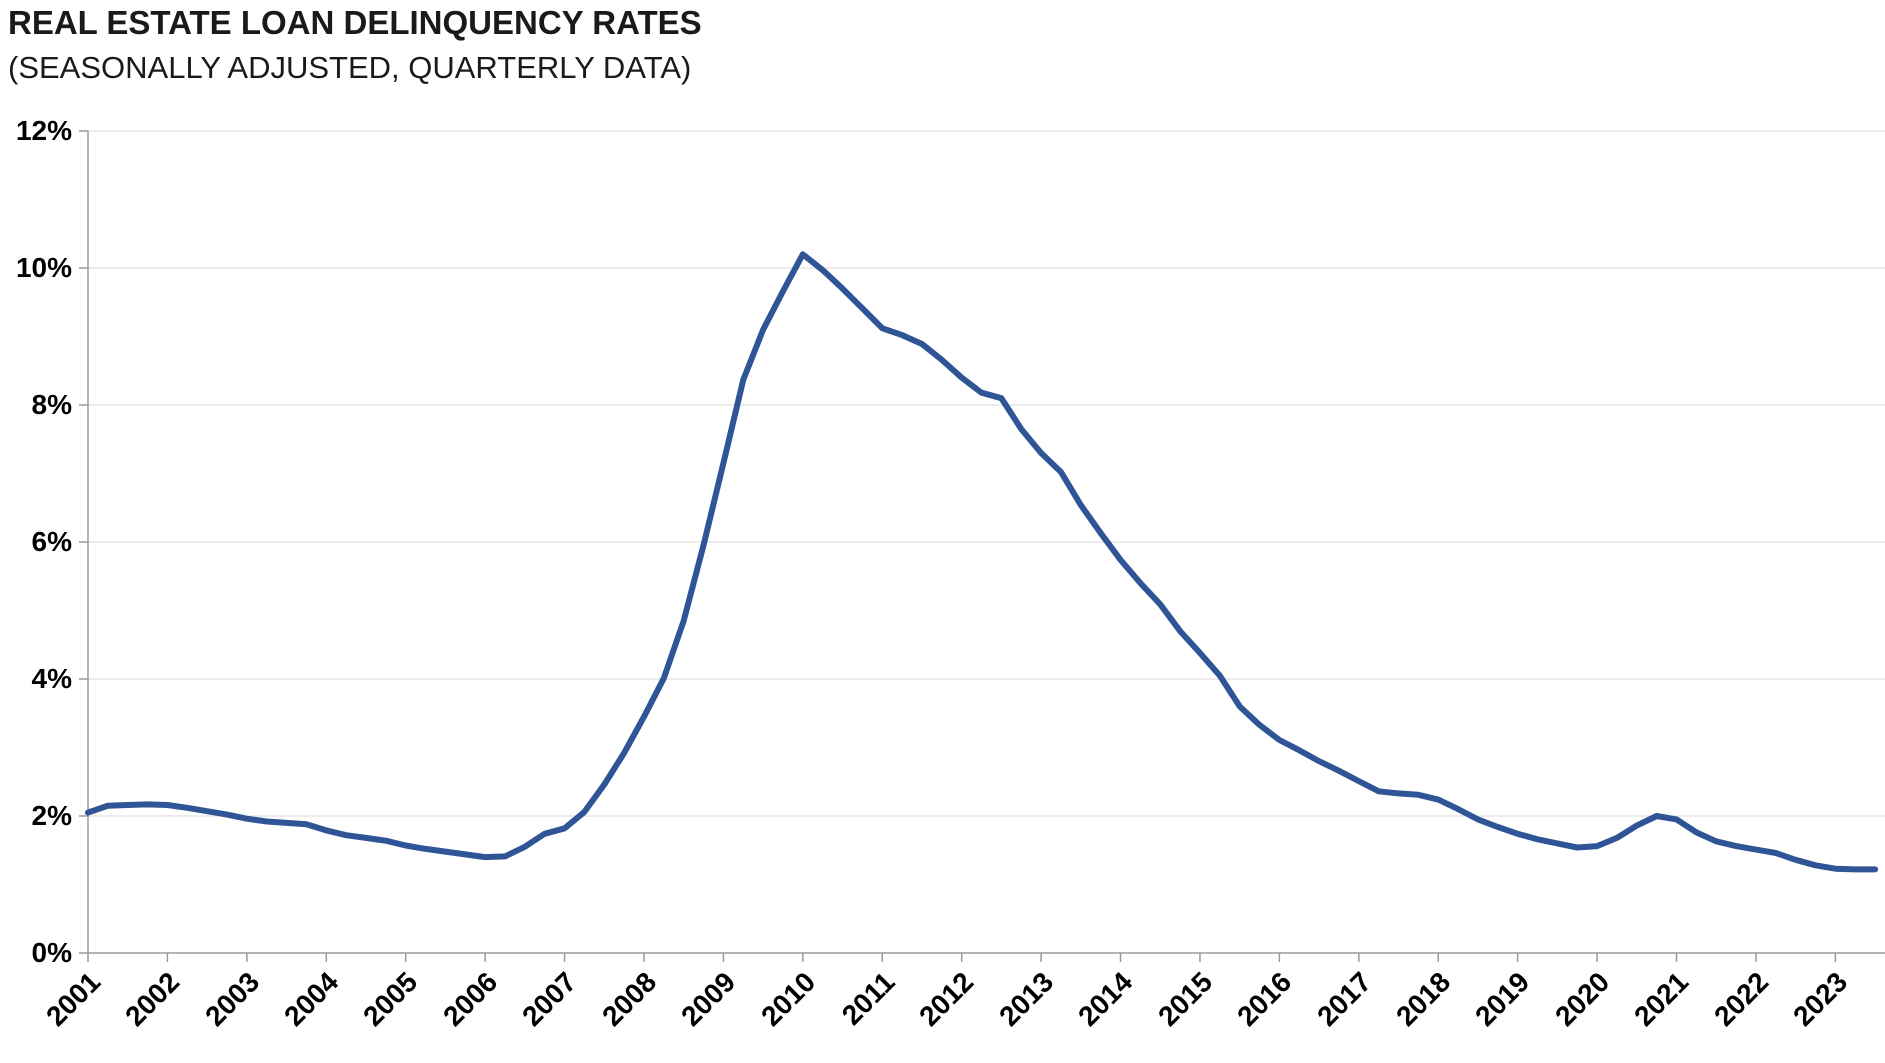 This screenshot has width=1885, height=1063. I want to click on y-axis-label: 6%, so click(51, 541).